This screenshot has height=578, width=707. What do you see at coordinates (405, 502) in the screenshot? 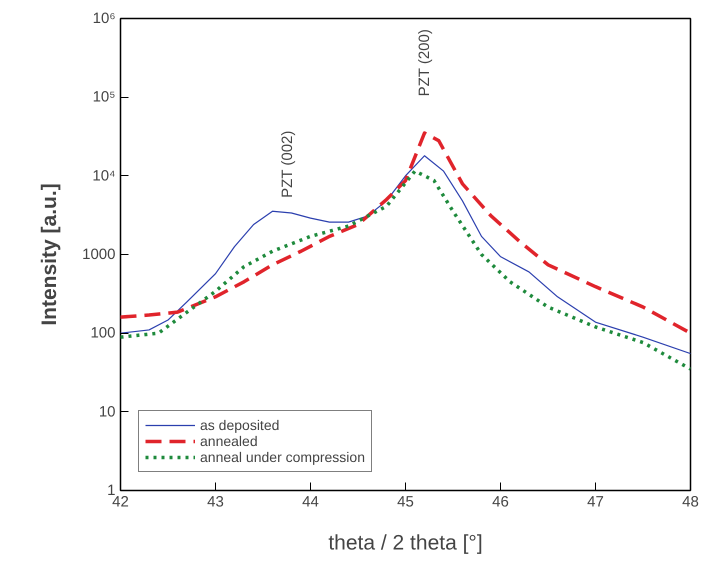
I see `x-tick-label: 45` at bounding box center [405, 502].